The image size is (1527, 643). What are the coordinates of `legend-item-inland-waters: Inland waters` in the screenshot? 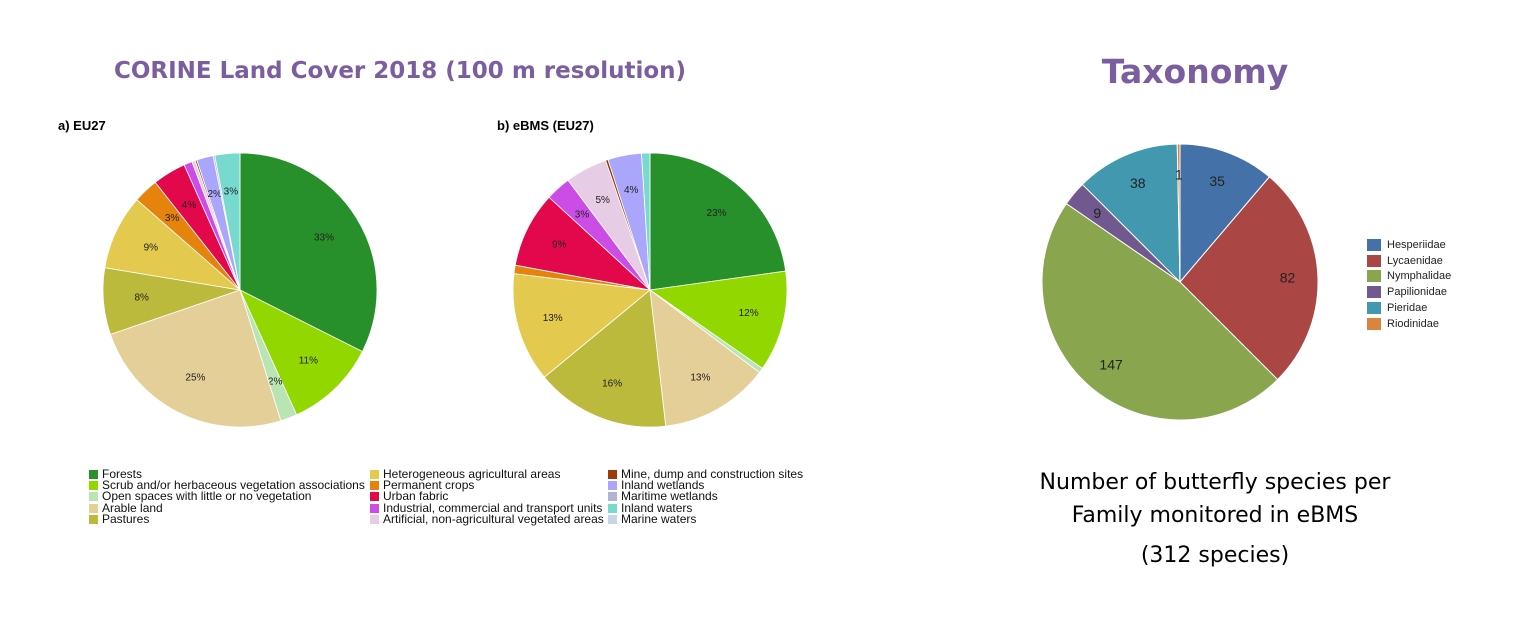 It's located at (705, 507).